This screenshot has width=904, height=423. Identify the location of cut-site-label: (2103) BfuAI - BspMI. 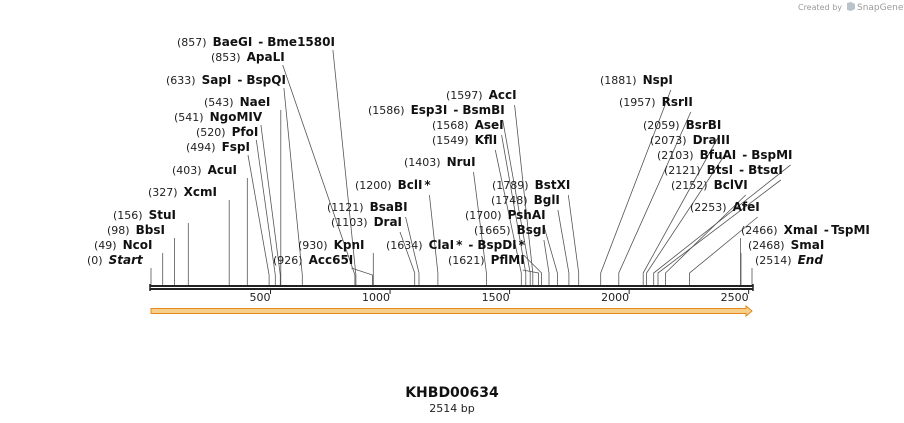
(725, 155).